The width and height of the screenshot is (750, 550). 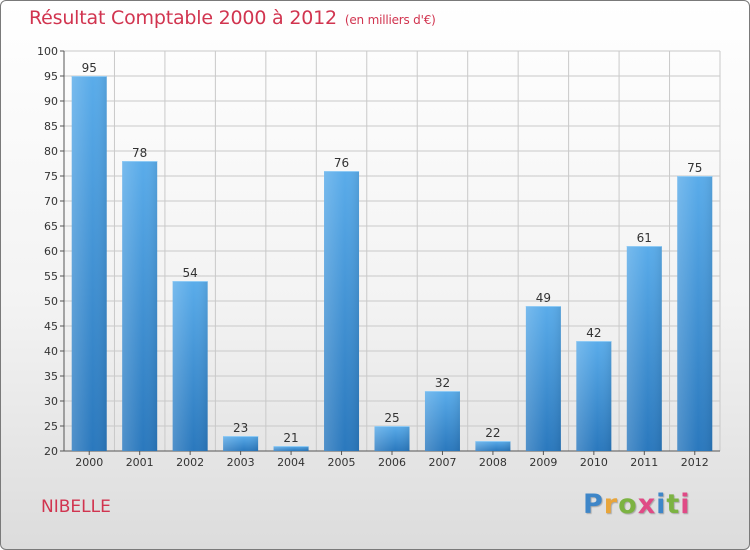 What do you see at coordinates (51, 201) in the screenshot?
I see `y-tick-label: 70` at bounding box center [51, 201].